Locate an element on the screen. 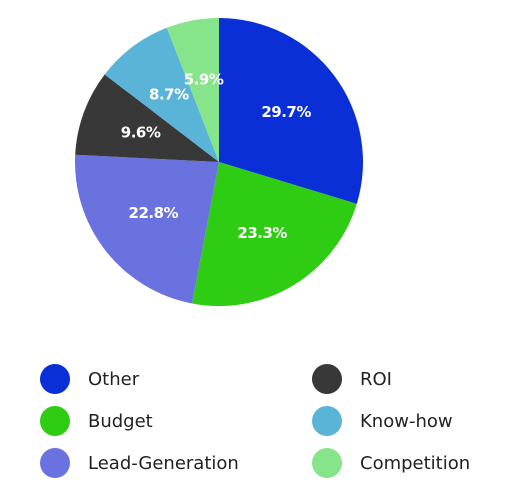 This screenshot has width=507, height=490. legend-label-competition: Competition is located at coordinates (415, 463).